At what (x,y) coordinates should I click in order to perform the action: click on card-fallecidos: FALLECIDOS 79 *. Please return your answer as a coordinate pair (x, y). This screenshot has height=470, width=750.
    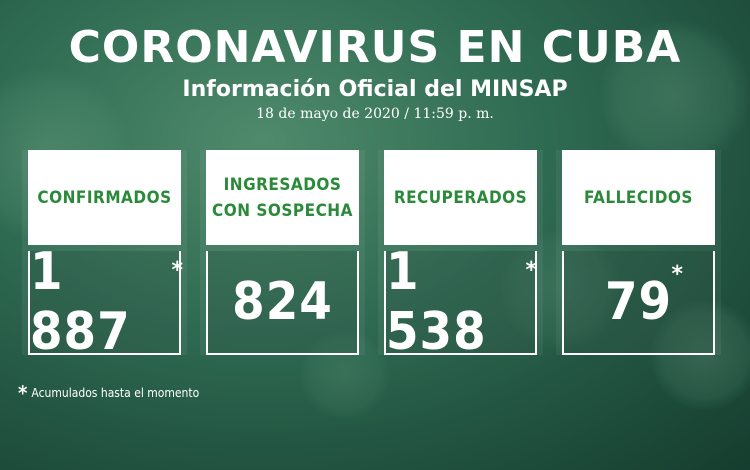
    Looking at the image, I should click on (638, 252).